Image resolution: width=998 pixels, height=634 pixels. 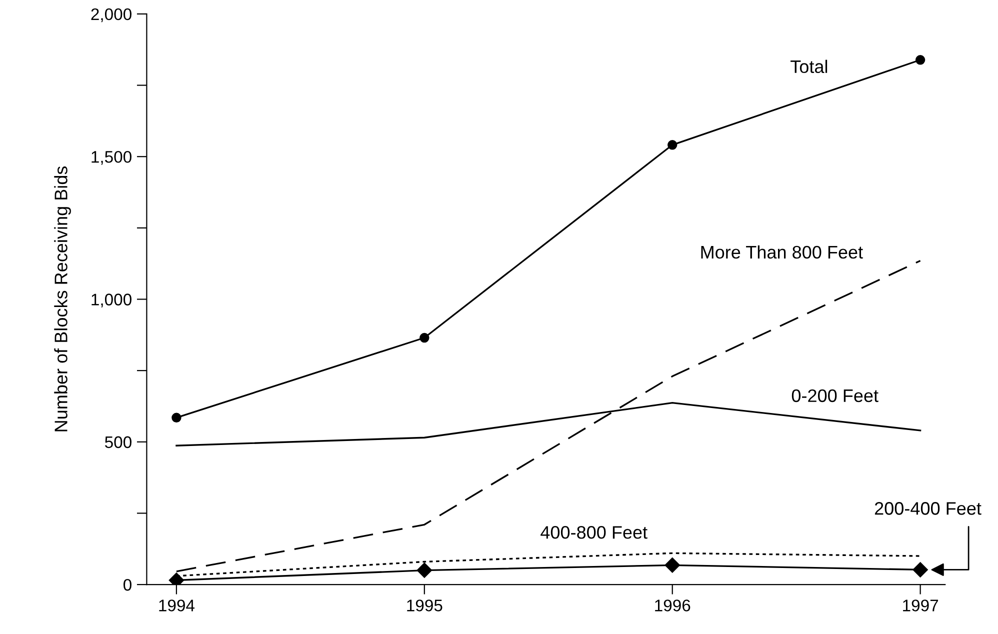 I want to click on series-label: 0-200 Feet, so click(x=835, y=395).